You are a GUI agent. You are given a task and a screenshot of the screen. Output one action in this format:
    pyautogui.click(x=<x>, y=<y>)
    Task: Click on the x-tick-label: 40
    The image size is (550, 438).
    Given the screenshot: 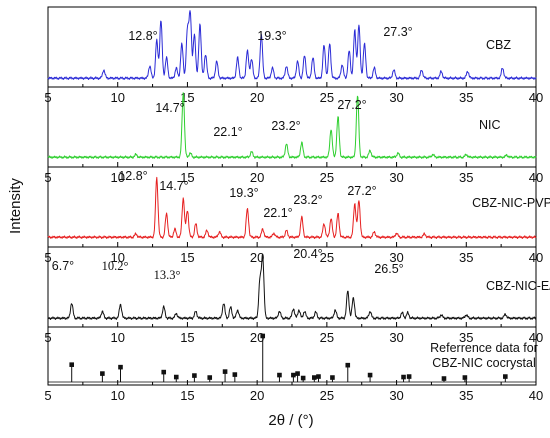 What is the action you would take?
    pyautogui.click(x=536, y=395)
    